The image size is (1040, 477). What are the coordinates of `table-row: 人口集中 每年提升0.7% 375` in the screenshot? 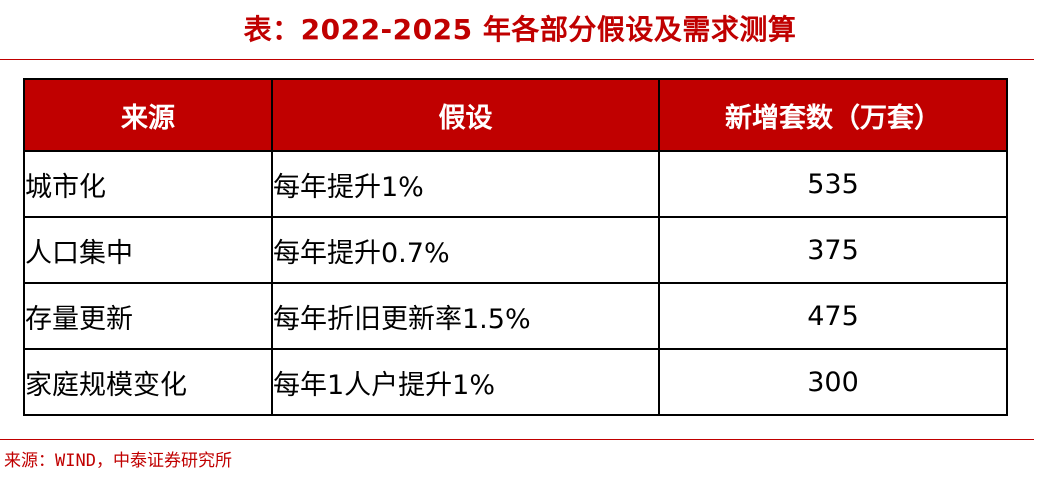 It's located at (515, 250).